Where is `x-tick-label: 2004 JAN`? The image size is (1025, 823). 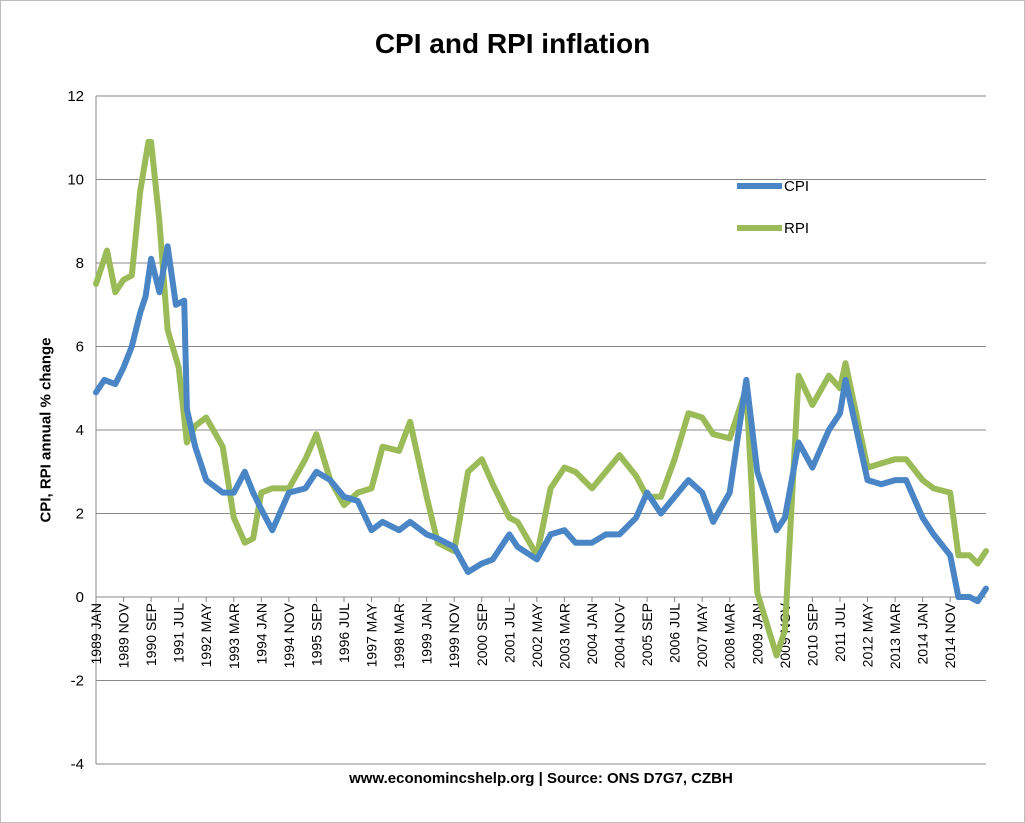
x-tick-label: 2004 JAN is located at coordinates (592, 633).